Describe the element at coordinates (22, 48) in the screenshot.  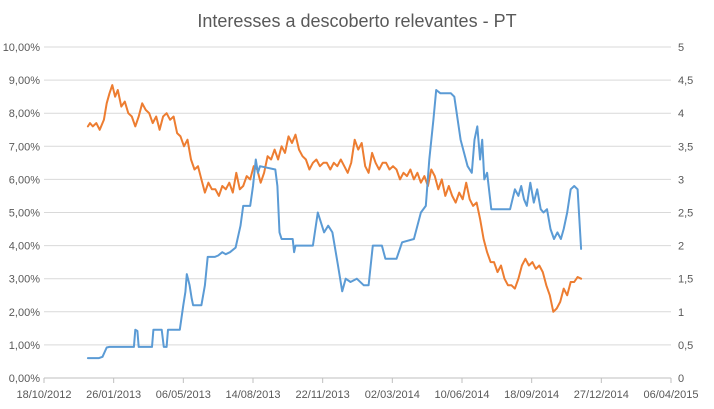
I see `y-left-tick-label: 10,00%` at that location.